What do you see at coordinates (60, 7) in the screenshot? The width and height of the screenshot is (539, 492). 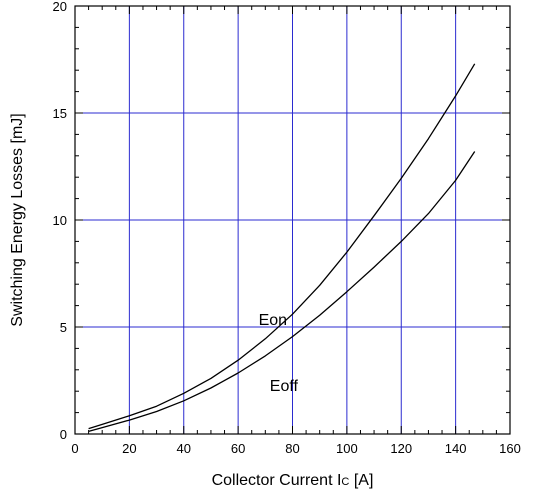 I see `y-tick-label: 20` at bounding box center [60, 7].